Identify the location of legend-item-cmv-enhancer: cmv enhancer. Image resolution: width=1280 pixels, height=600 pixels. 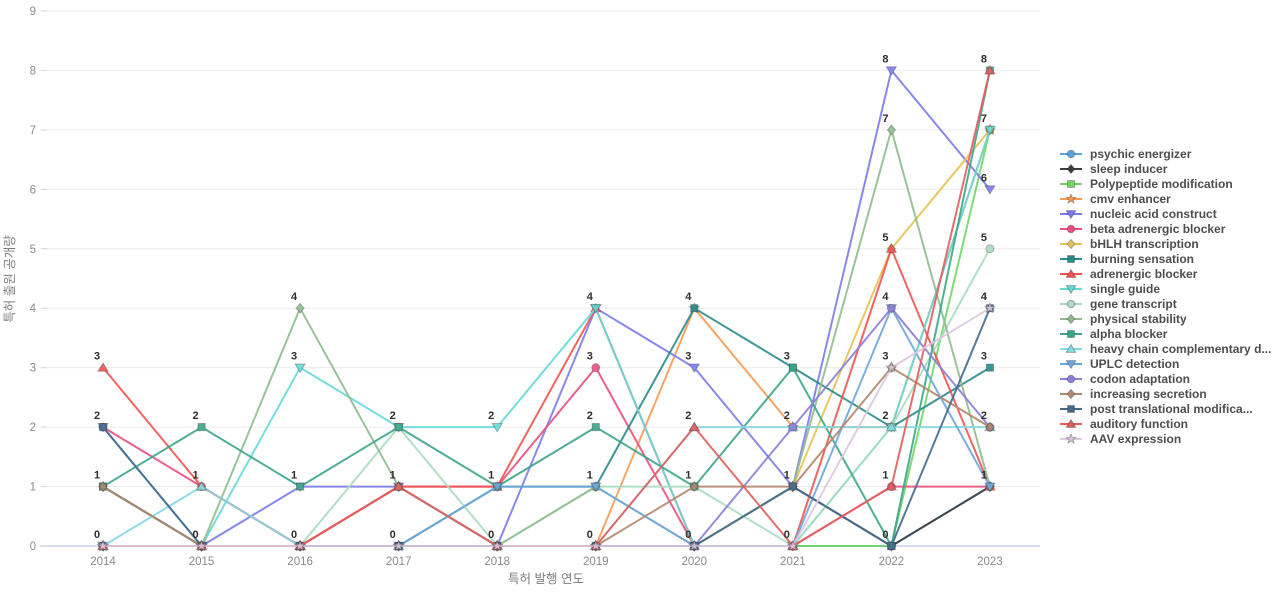
(1164, 199).